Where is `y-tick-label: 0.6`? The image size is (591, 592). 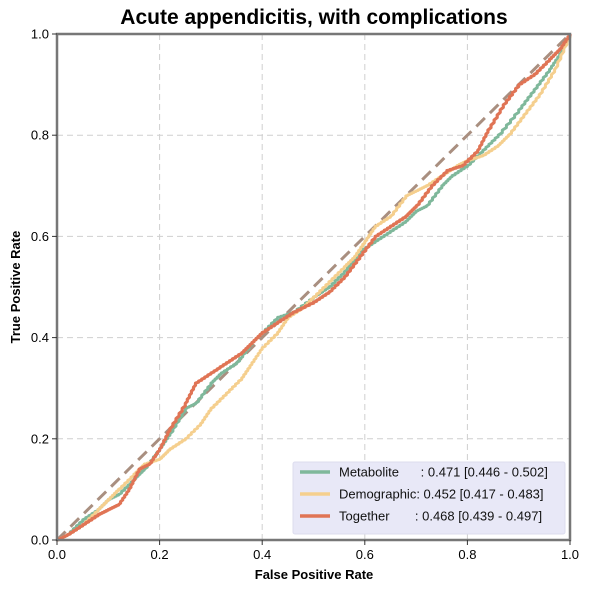 y-tick-label: 0.6 is located at coordinates (40, 236).